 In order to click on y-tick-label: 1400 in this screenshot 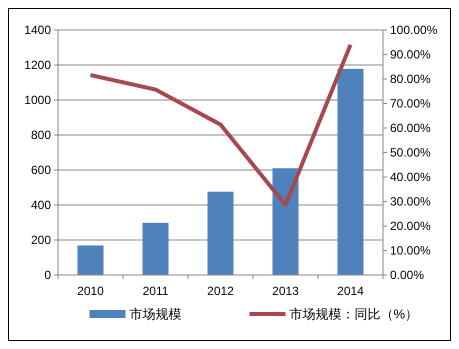, I will do `click(38, 30)`.